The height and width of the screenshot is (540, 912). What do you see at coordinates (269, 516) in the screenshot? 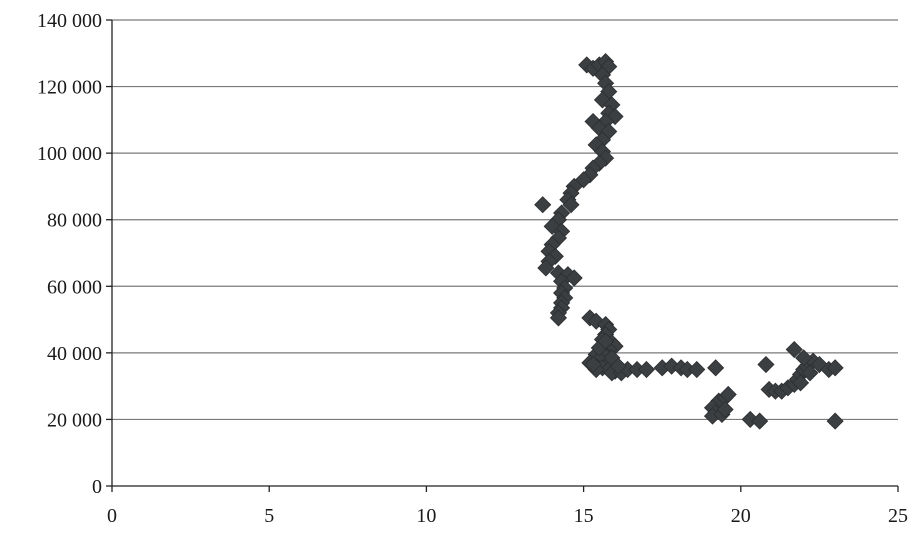
I see `x-tick-label: 5` at bounding box center [269, 516].